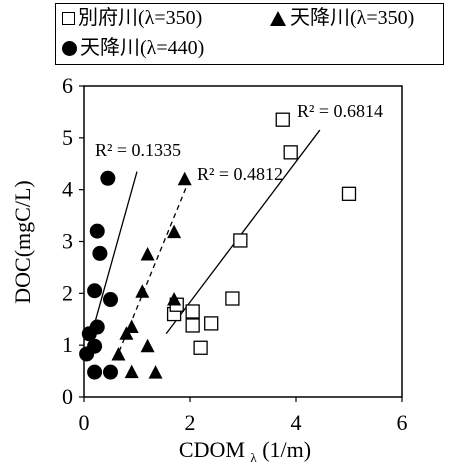 The height and width of the screenshot is (463, 457). I want to click on r-squared-labels: R² = 0.6814 R² = 0.4812 R² = 0.1335, so click(239, 142).